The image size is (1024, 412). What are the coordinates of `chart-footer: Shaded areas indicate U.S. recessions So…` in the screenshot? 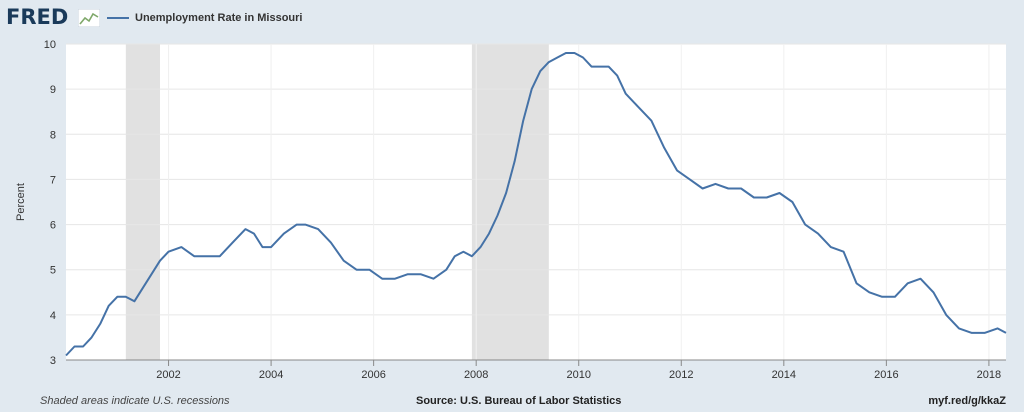 It's located at (512, 402).